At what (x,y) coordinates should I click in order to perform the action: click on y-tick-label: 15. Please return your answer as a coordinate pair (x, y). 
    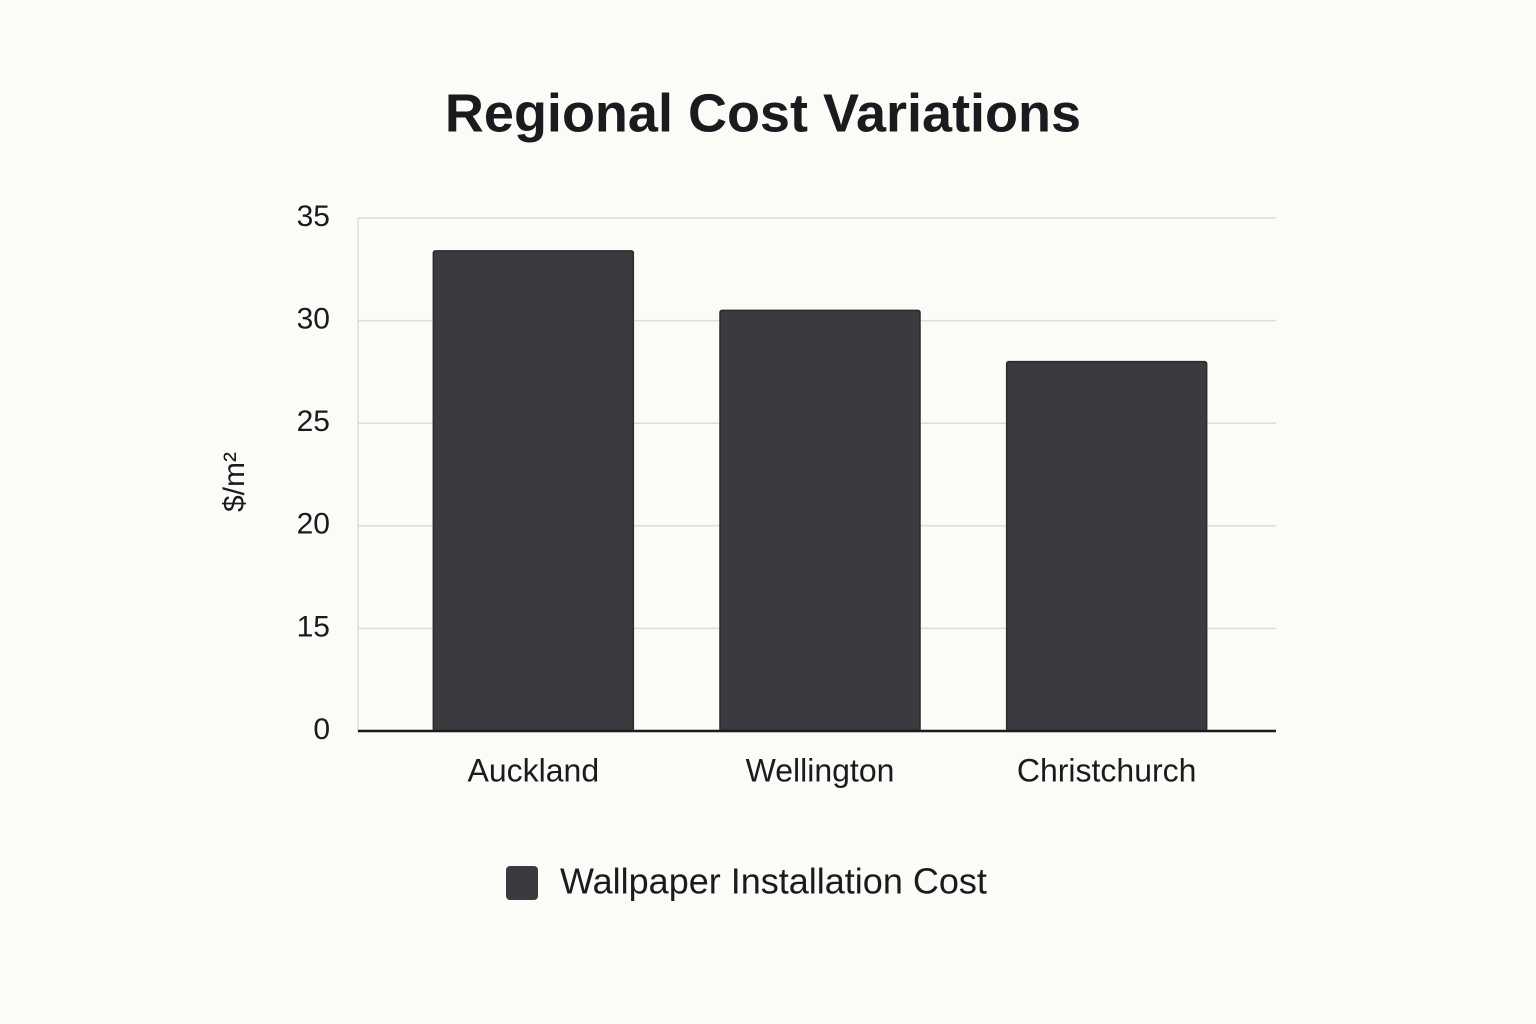
    Looking at the image, I should click on (313, 626).